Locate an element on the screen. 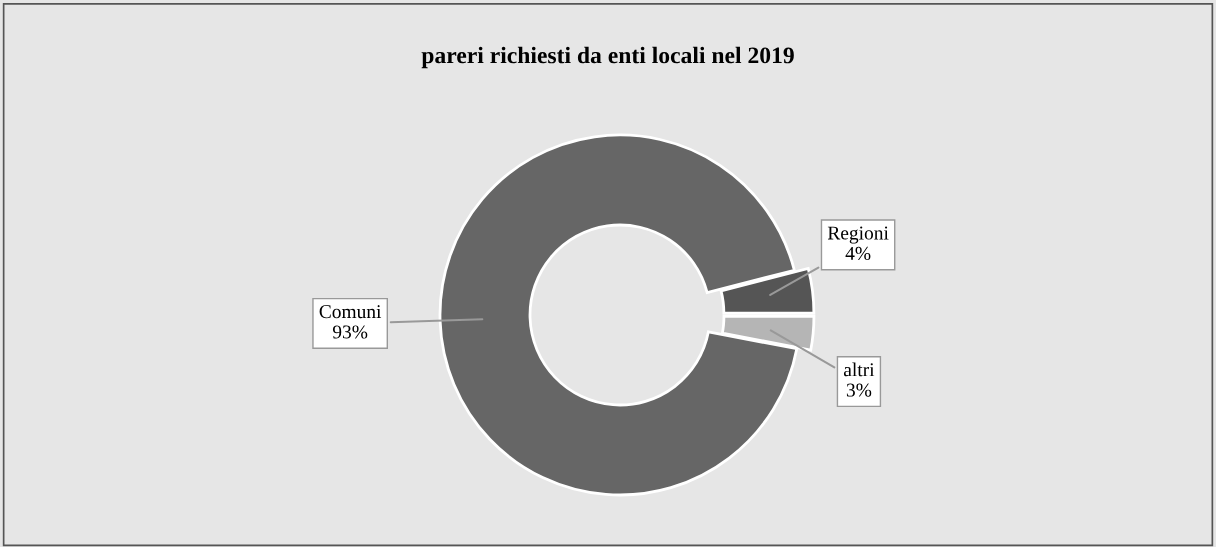  slice-label: altri is located at coordinates (859, 369).